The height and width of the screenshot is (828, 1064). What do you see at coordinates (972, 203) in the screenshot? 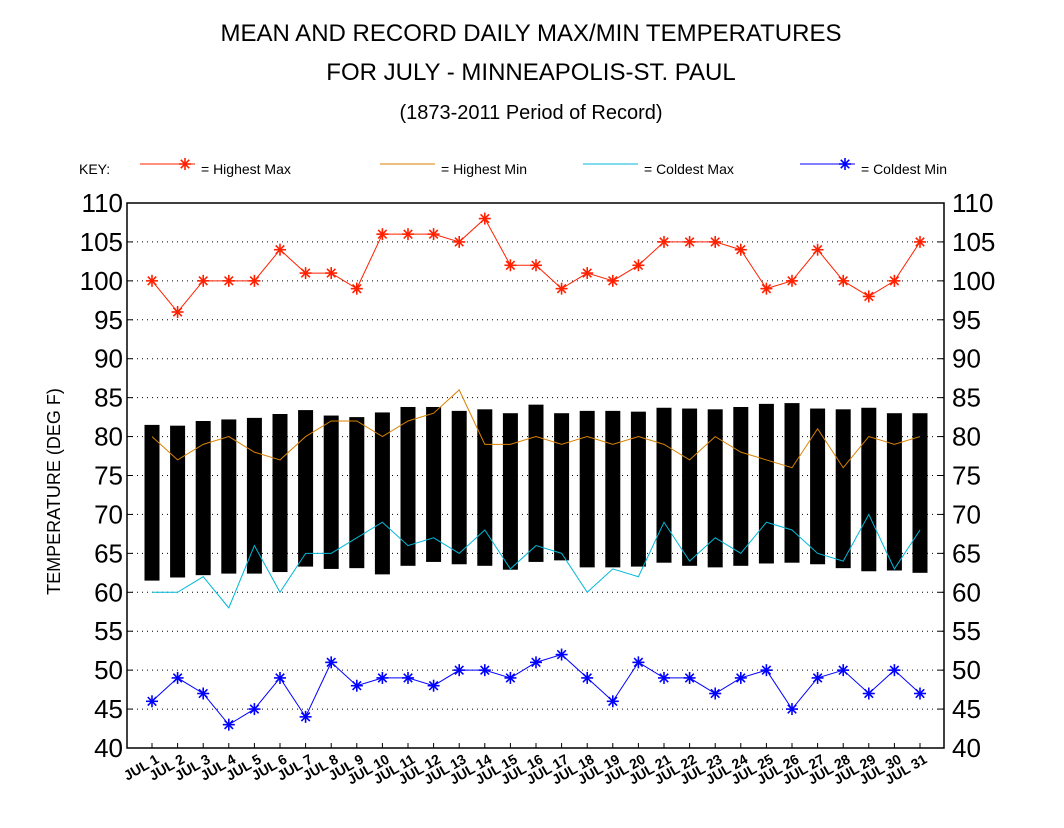
I see `y-tick-label-right: 110` at bounding box center [972, 203].